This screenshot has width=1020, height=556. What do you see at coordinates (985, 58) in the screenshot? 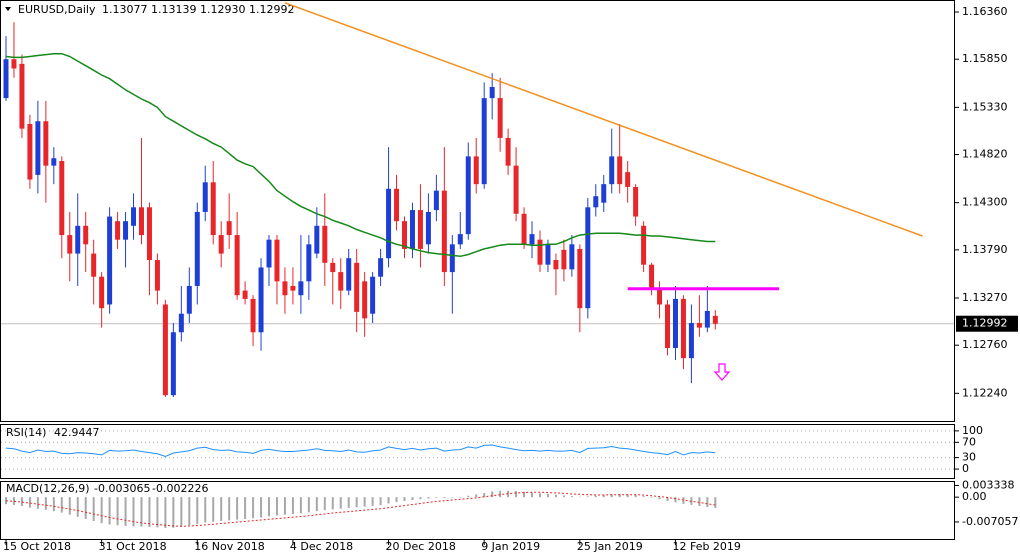
I see `y-tick-label: 1.15850` at bounding box center [985, 58].